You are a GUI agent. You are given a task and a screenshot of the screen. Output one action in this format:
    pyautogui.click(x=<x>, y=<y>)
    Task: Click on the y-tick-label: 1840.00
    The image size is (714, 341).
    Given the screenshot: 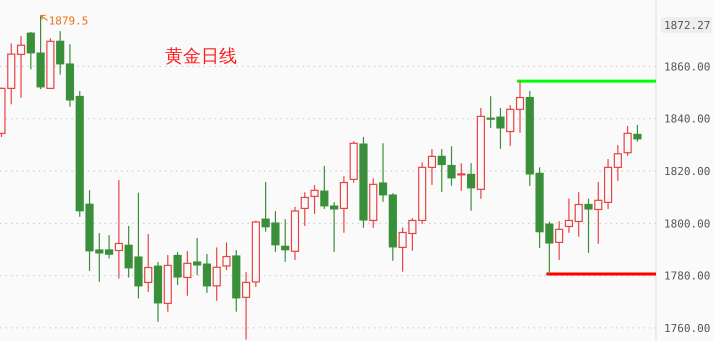 What is the action you would take?
    pyautogui.click(x=687, y=119)
    